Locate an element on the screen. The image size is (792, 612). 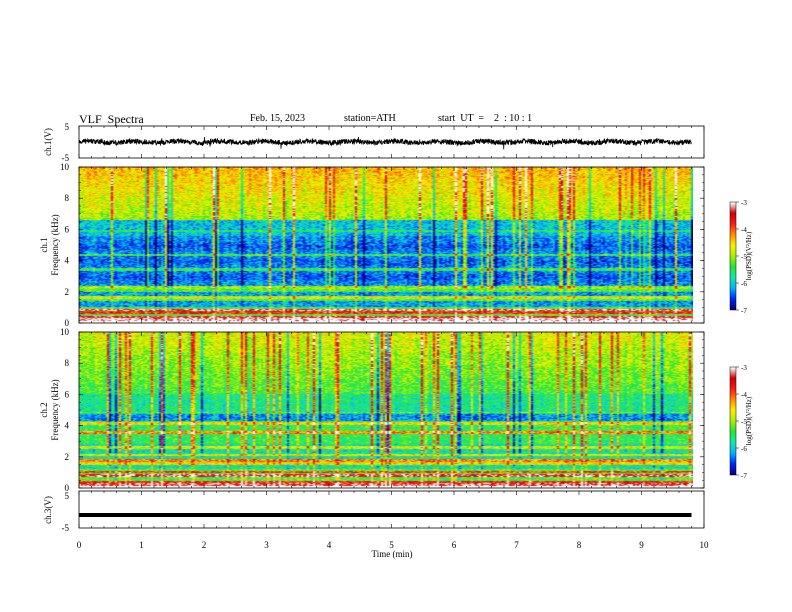
time-axis-label: Time (min) is located at coordinates (392, 554).